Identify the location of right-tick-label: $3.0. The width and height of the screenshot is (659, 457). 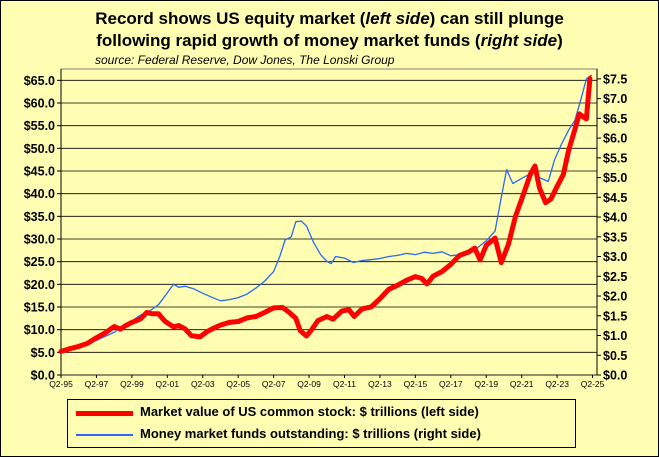
(615, 257).